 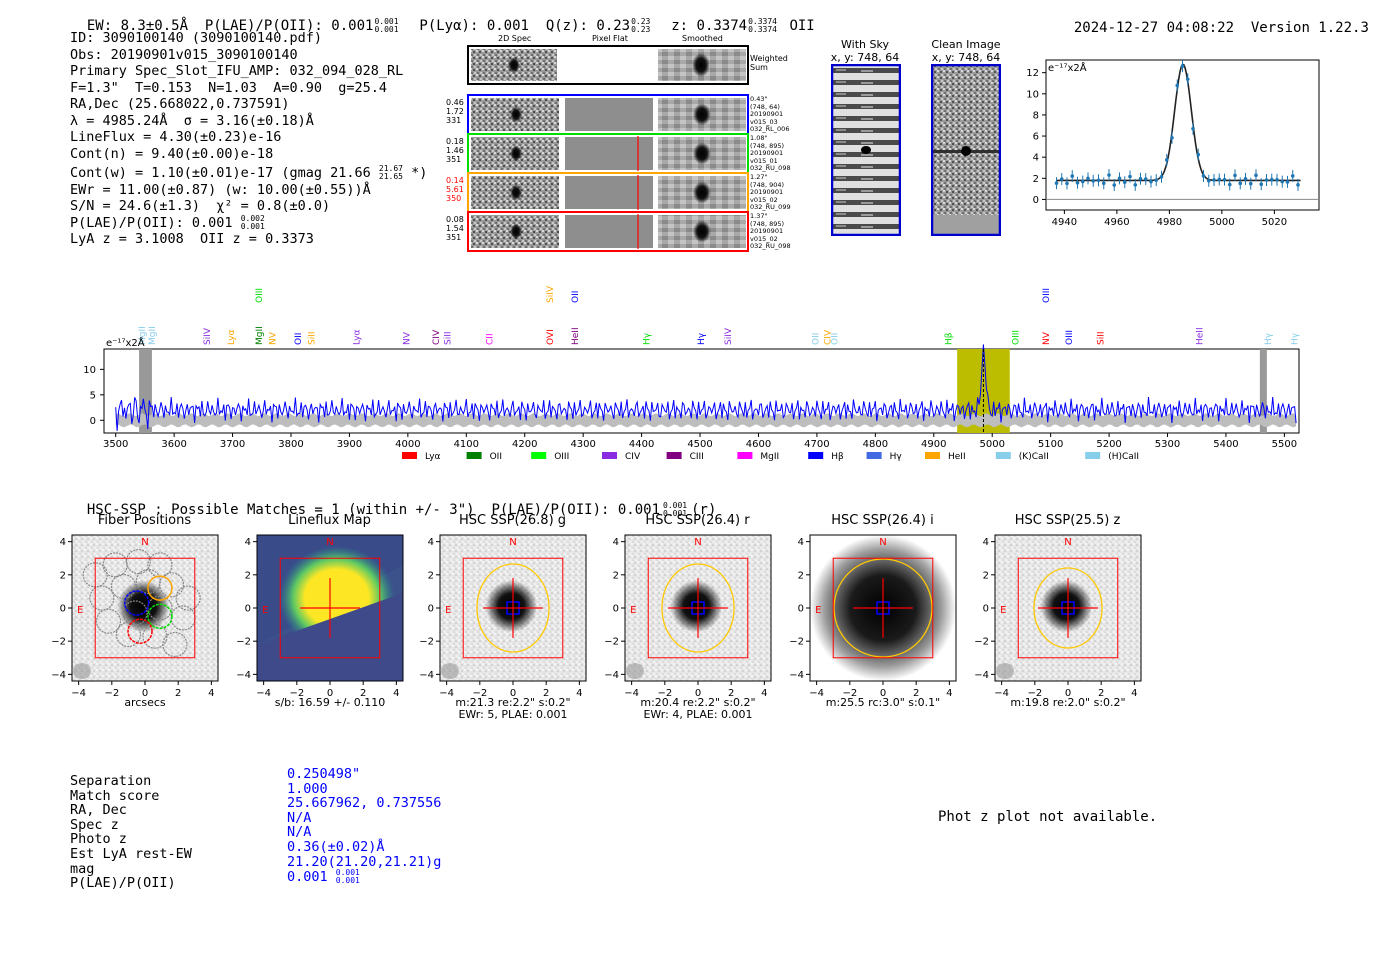 What do you see at coordinates (767, 153) in the screenshot?
I see `cutout-meta-line: 20190901` at bounding box center [767, 153].